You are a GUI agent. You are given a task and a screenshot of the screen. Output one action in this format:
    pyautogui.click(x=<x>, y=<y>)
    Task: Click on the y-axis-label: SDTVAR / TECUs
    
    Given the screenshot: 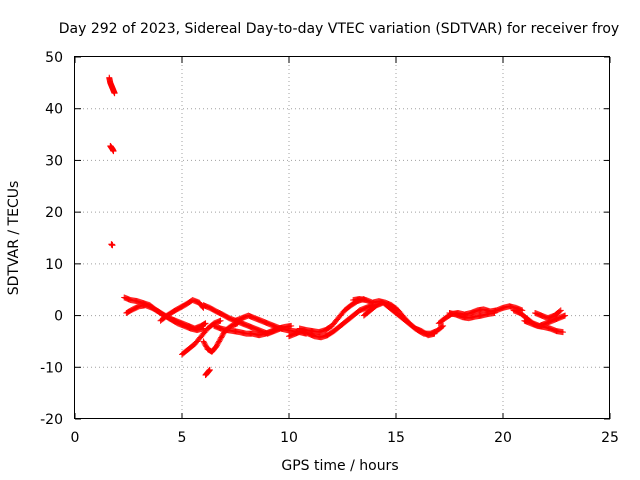 What is the action you would take?
    pyautogui.click(x=14, y=238)
    